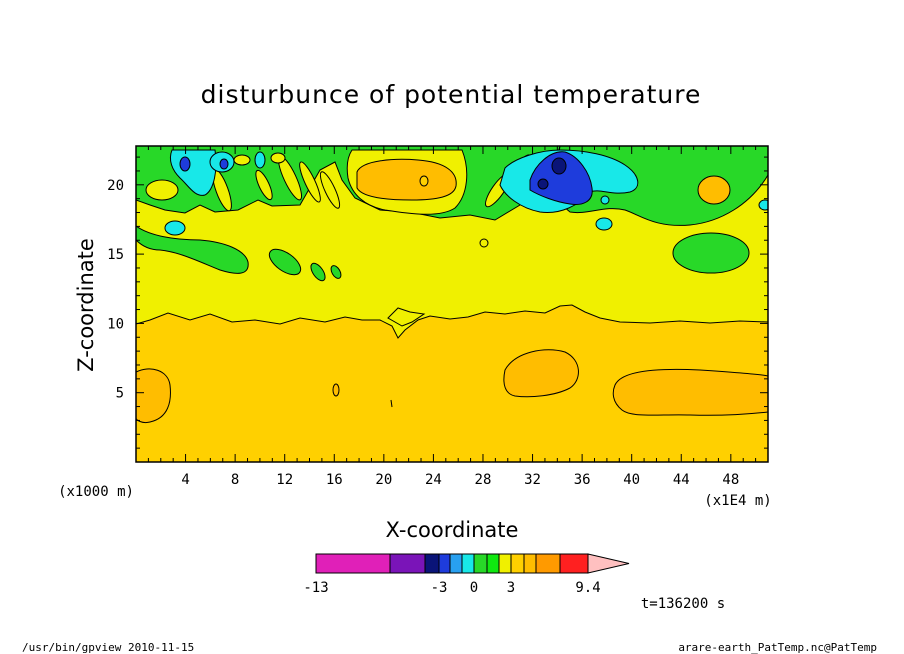  Describe the element at coordinates (683, 604) in the screenshot. I see `time-annotation: t=136200 s` at that location.